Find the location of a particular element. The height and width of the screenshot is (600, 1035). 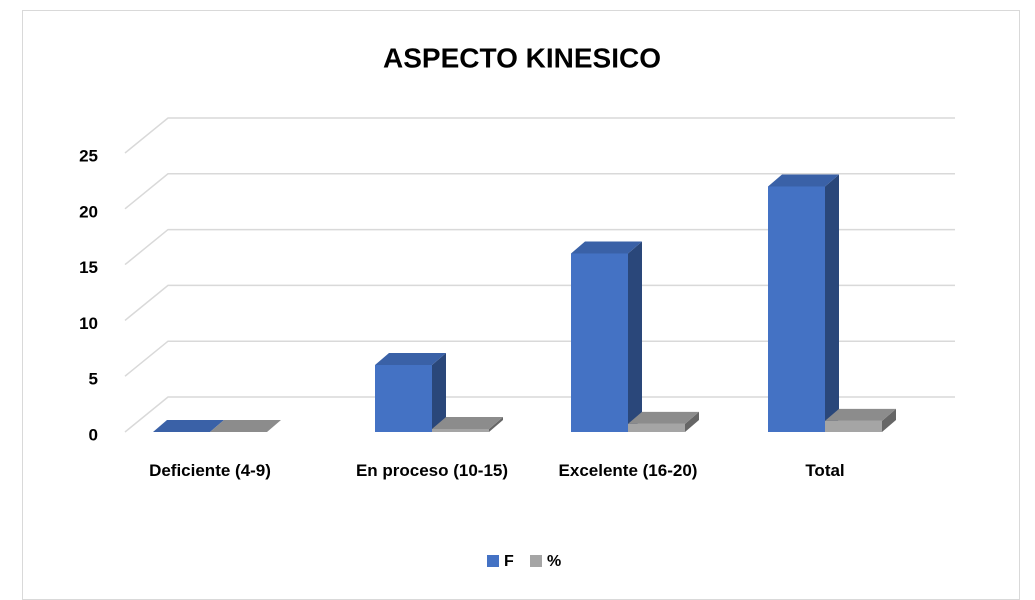

y-tick-label: 20 is located at coordinates (88, 211).